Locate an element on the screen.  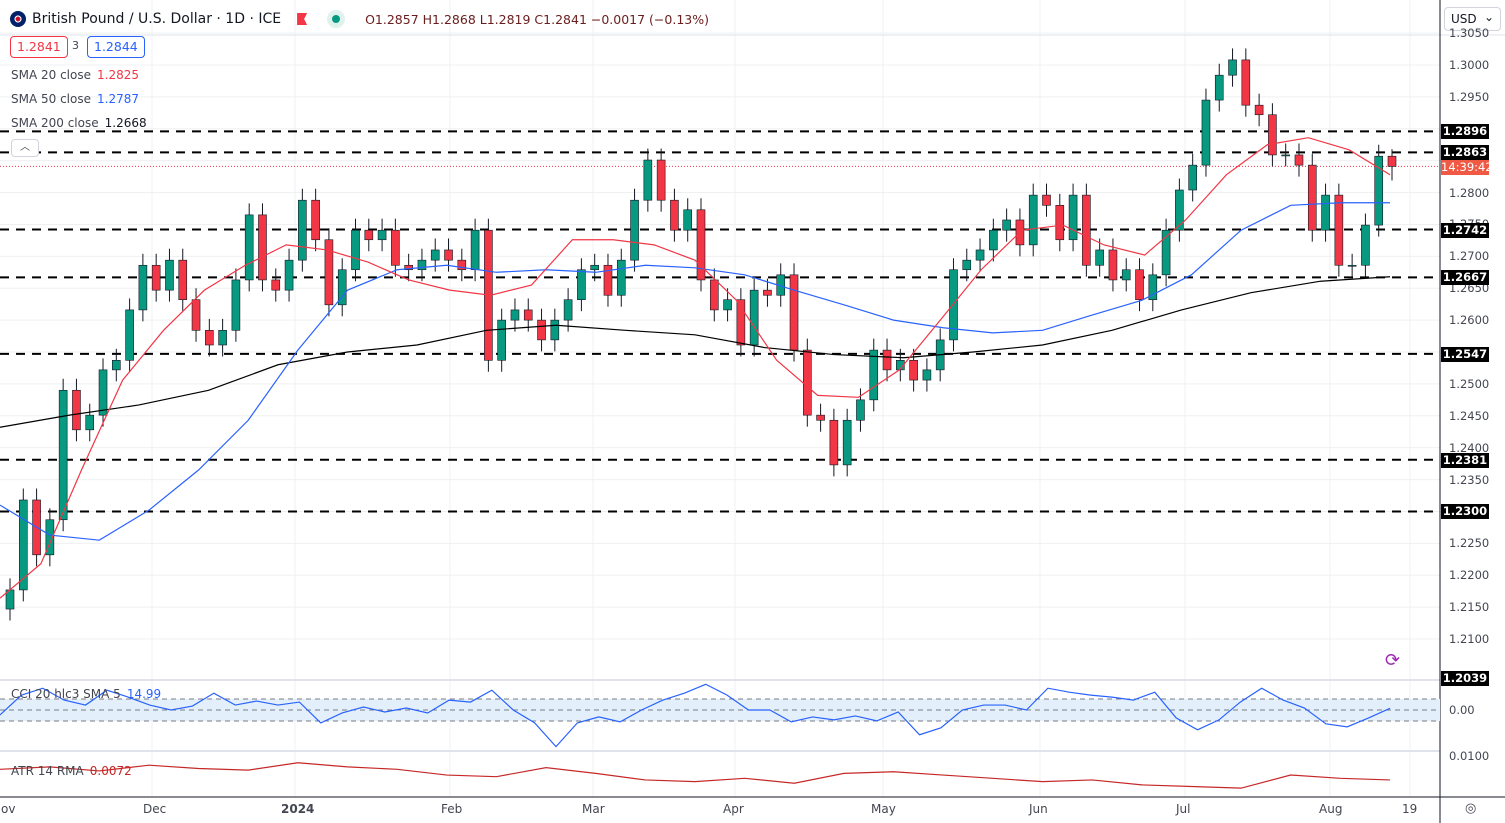
time-tick: Jul is located at coordinates (1183, 809).